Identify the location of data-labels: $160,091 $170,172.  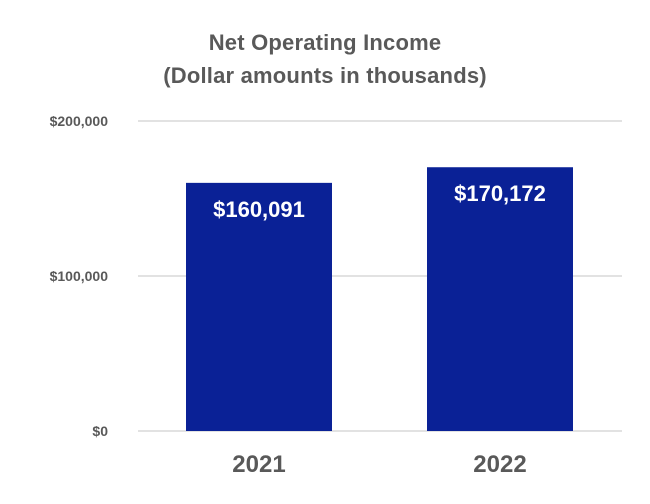
(379, 201).